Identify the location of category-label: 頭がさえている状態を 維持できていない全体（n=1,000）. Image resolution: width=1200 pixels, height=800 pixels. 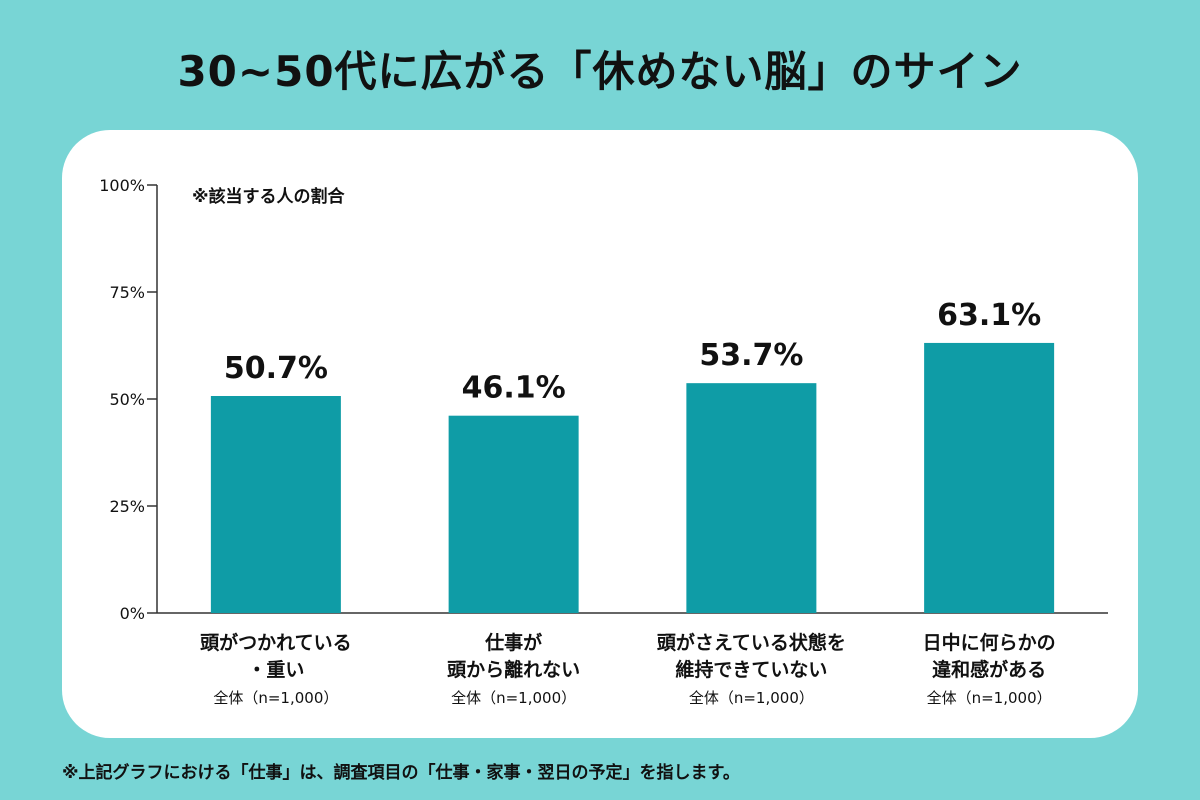
(751, 670).